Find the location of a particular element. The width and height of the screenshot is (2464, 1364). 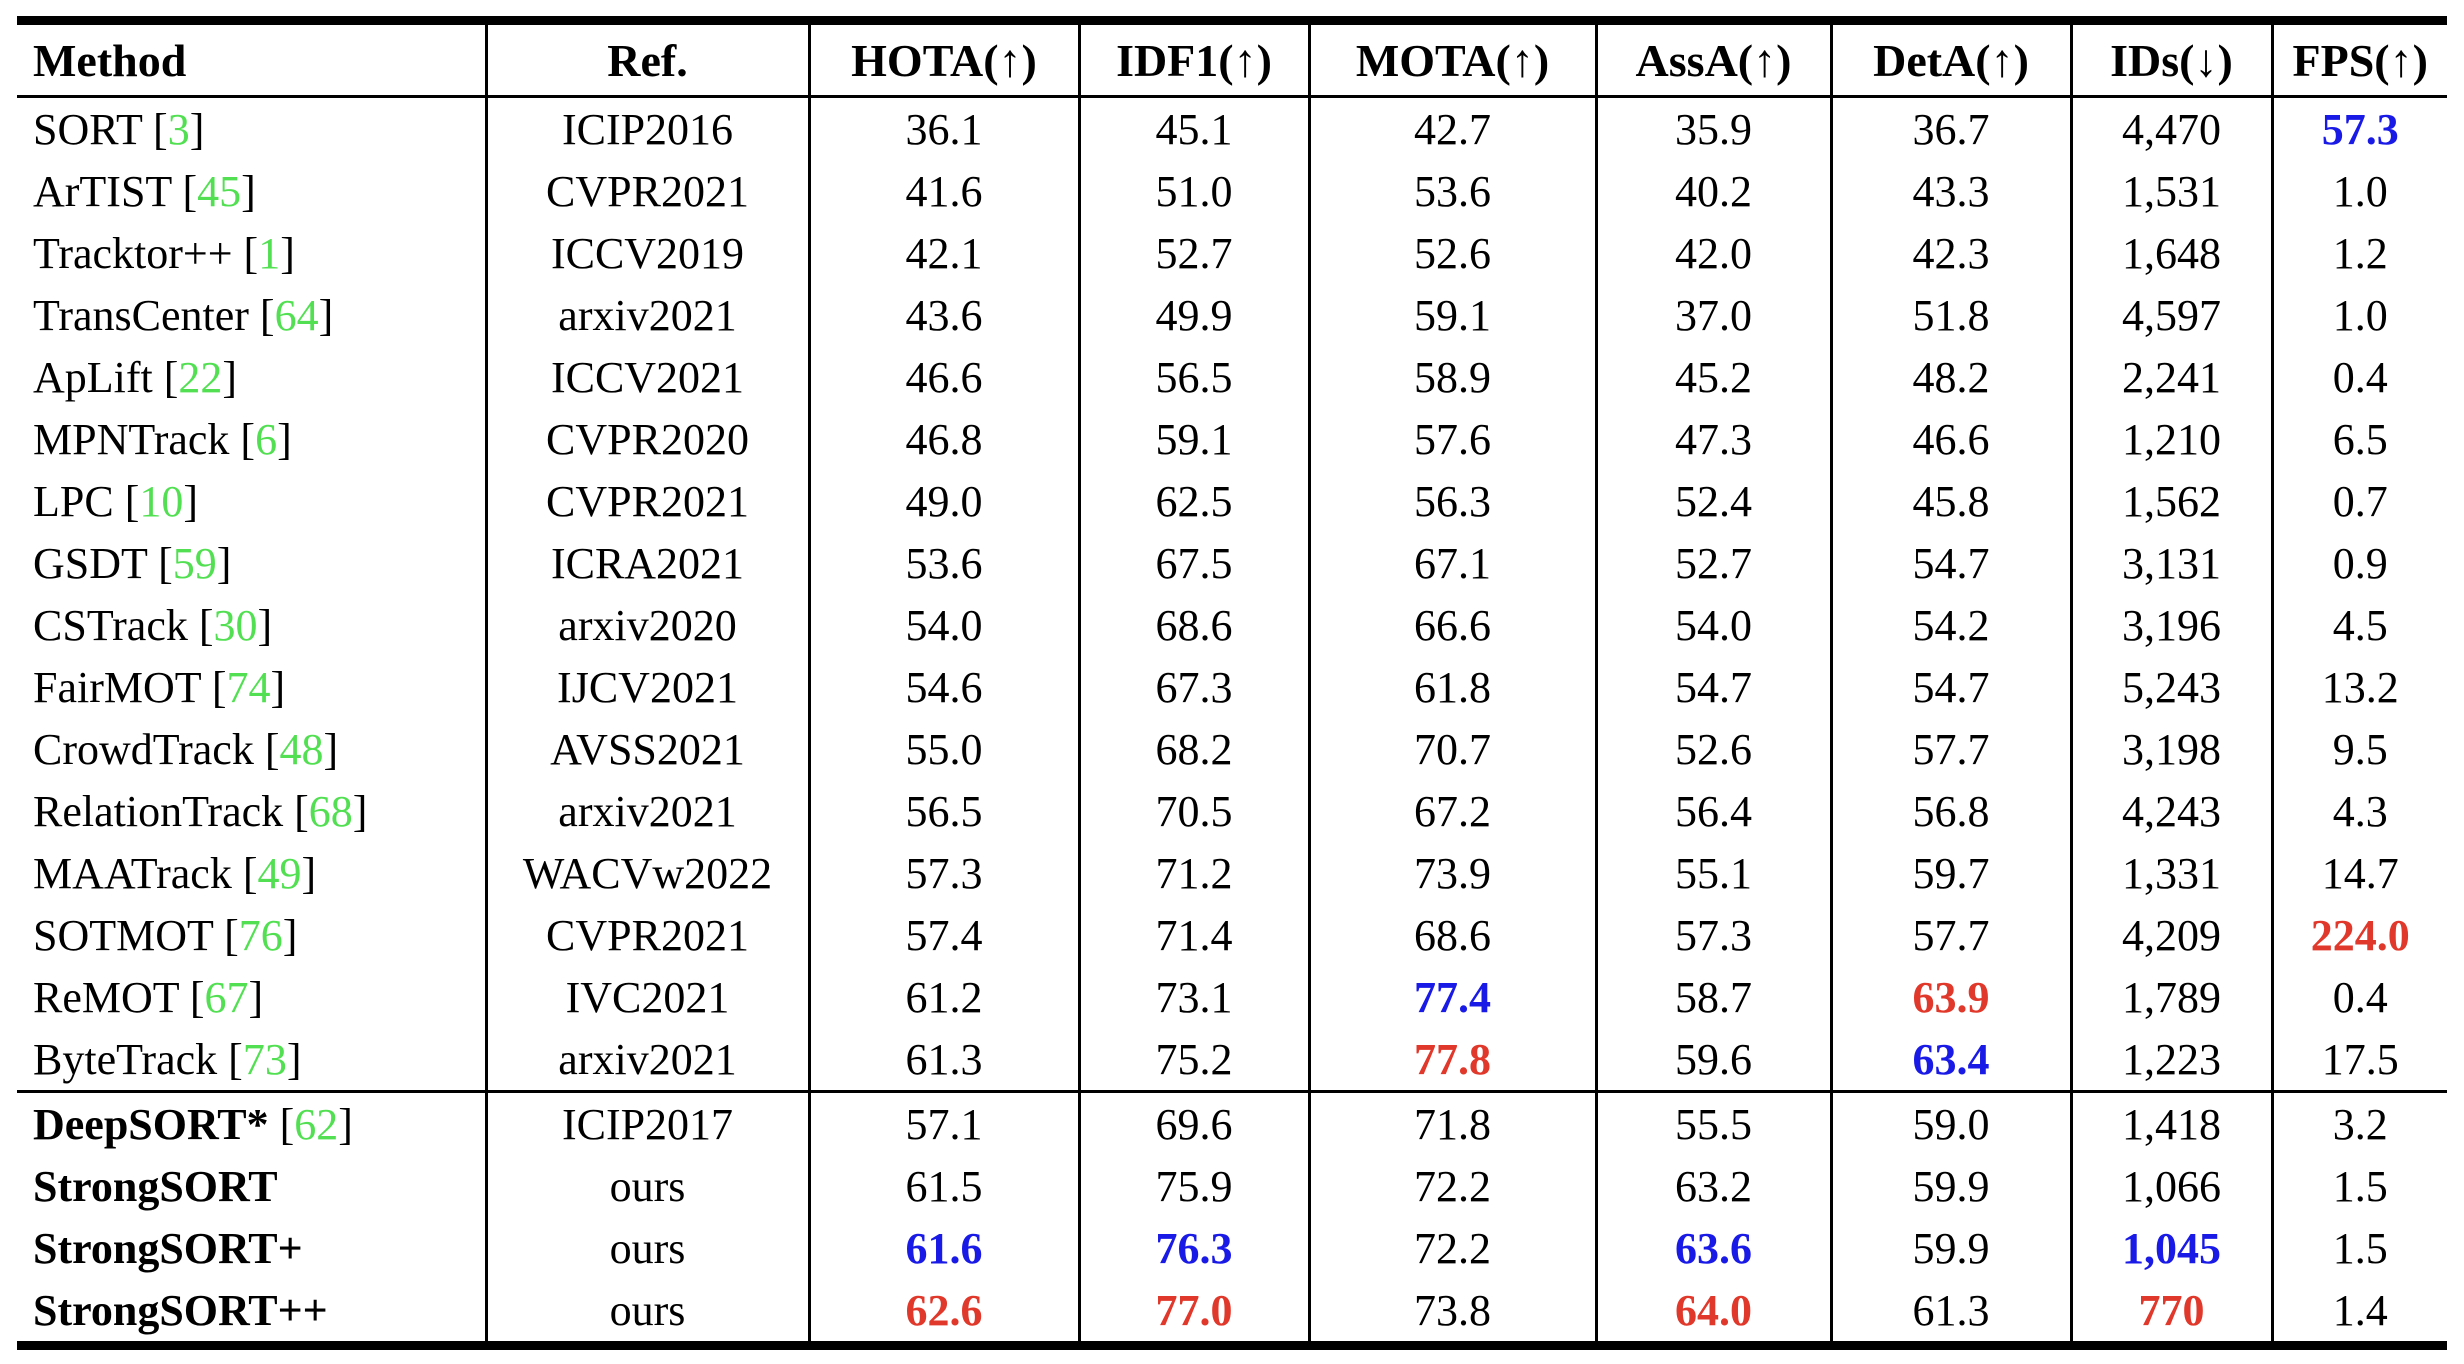

metric-cell-deta: 61.3 is located at coordinates (1950, 1312).